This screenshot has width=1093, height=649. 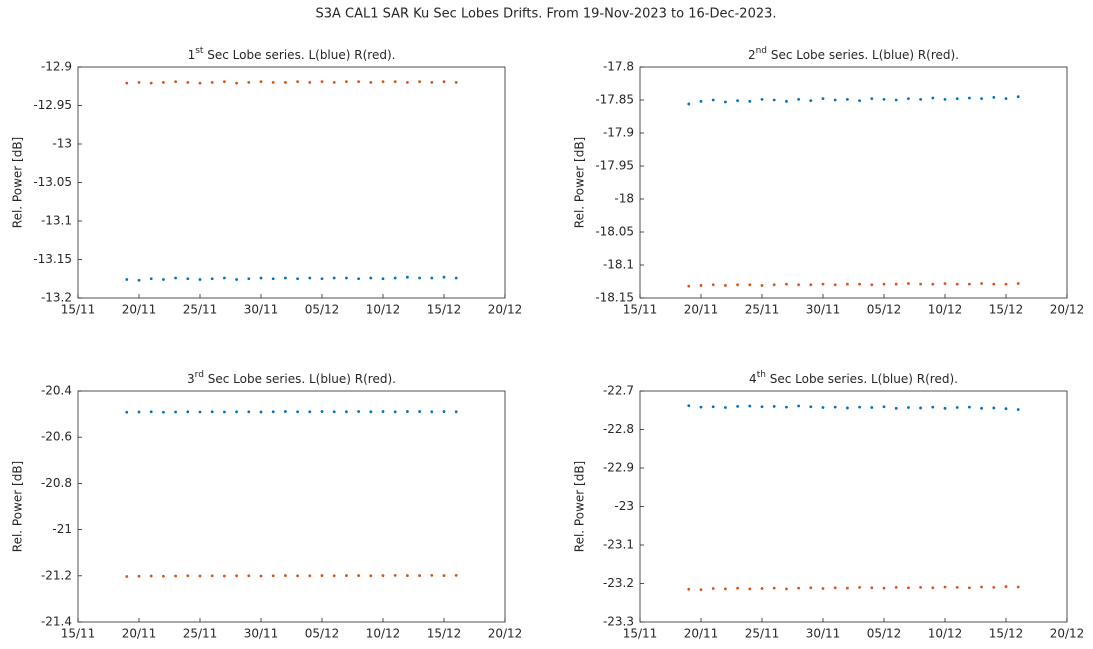 I want to click on y-tick-label: -21, so click(x=62, y=529).